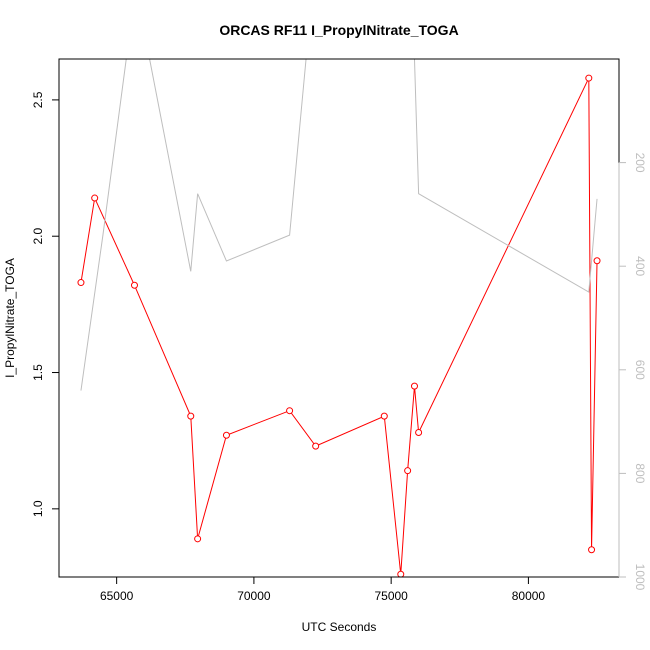  What do you see at coordinates (632, 372) in the screenshot?
I see `y-axis-right: 200 400 600 800 1000` at bounding box center [632, 372].